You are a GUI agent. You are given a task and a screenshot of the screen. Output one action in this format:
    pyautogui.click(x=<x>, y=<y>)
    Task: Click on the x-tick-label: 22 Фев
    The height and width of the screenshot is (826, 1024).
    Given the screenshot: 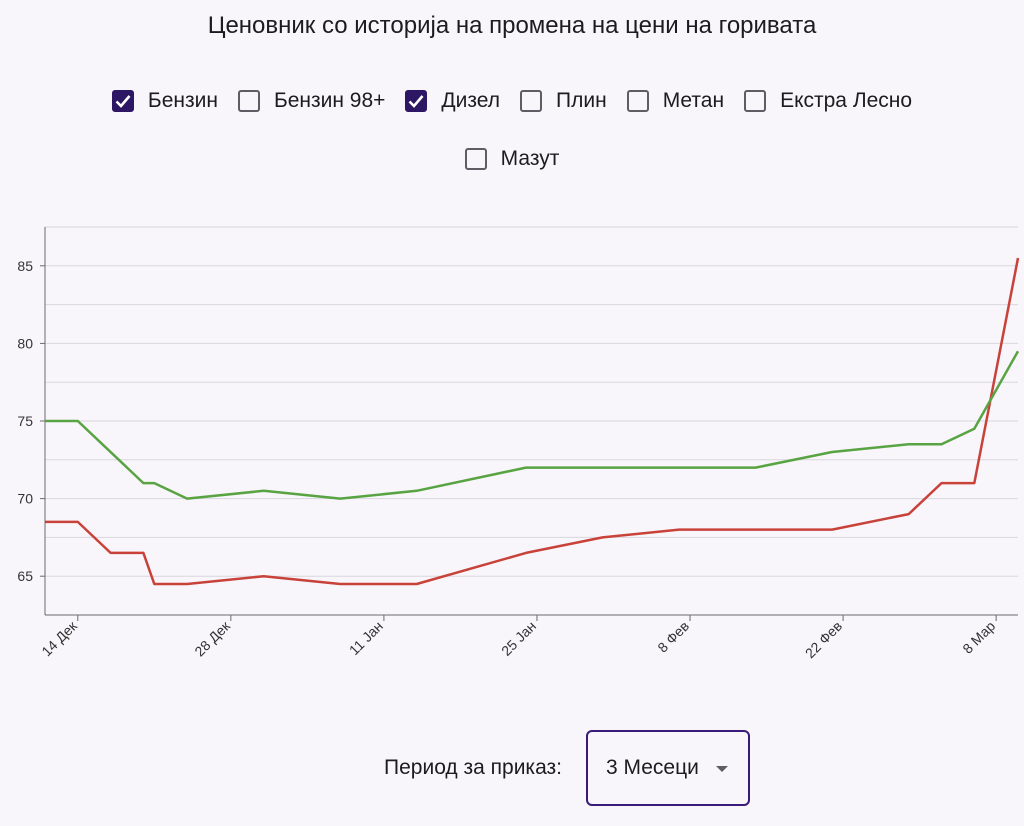 What is the action you would take?
    pyautogui.click(x=823, y=639)
    